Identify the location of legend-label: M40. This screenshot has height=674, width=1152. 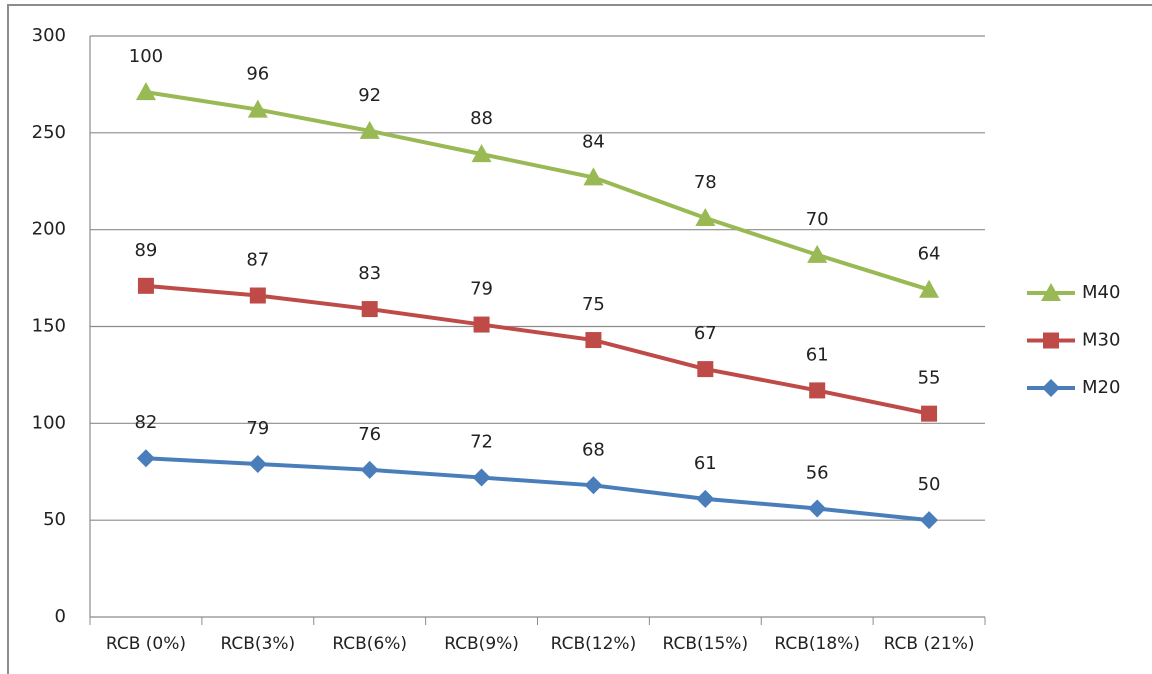
(1101, 292).